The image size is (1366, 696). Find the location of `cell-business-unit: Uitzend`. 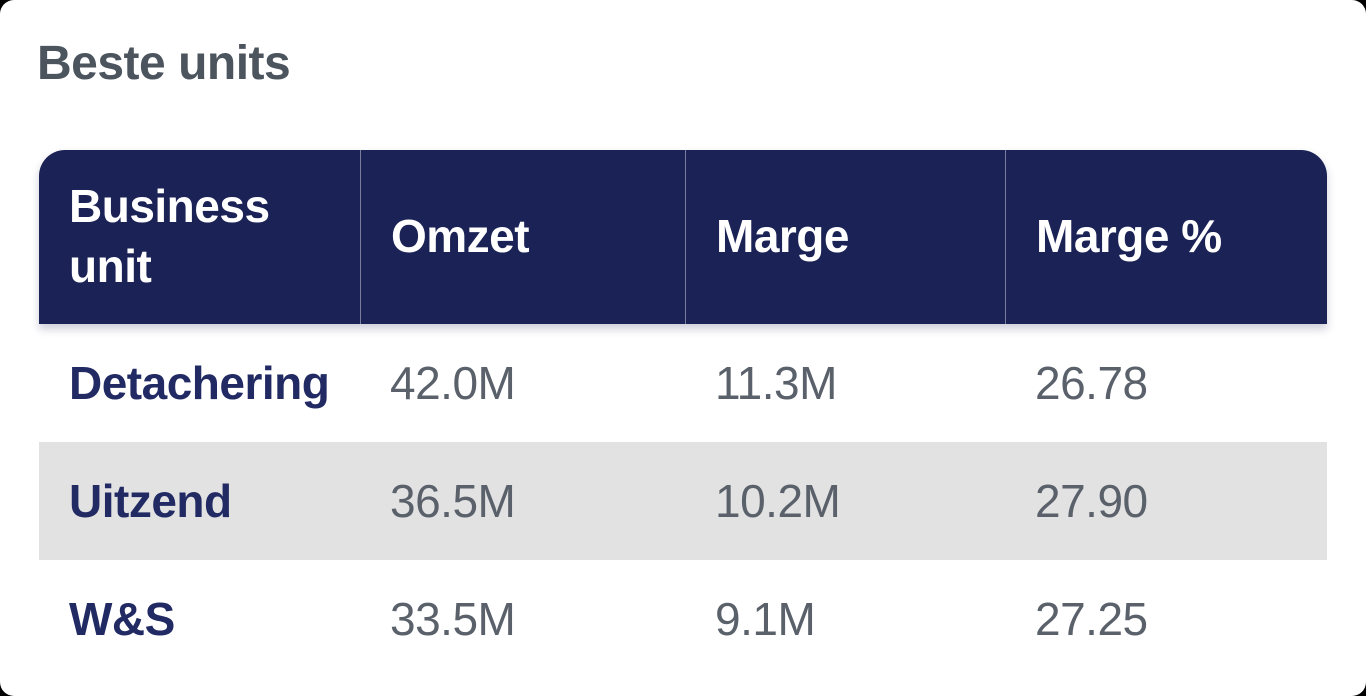

cell-business-unit: Uitzend is located at coordinates (150, 501).